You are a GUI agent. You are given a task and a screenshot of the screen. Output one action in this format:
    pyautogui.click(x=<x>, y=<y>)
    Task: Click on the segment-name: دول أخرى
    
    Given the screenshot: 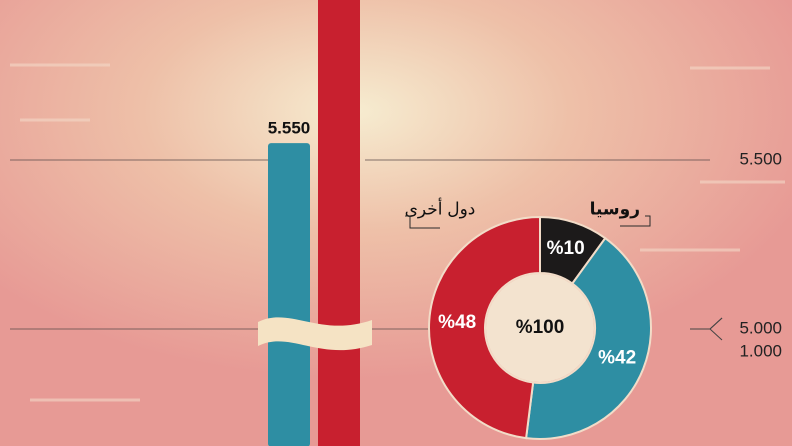 What is the action you would take?
    pyautogui.click(x=440, y=207)
    